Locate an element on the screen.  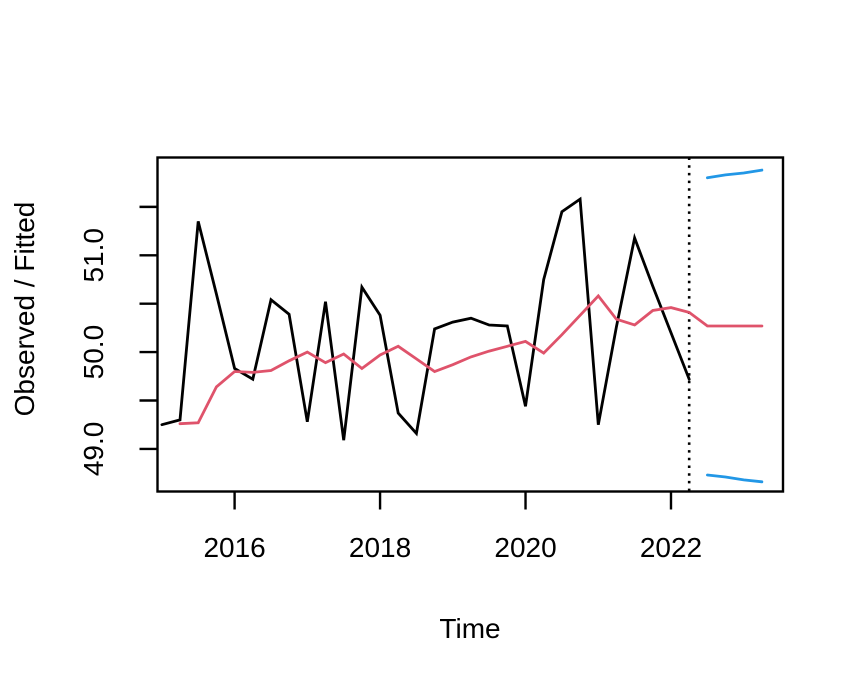
y-tick-label: 49.0 is located at coordinates (93, 449).